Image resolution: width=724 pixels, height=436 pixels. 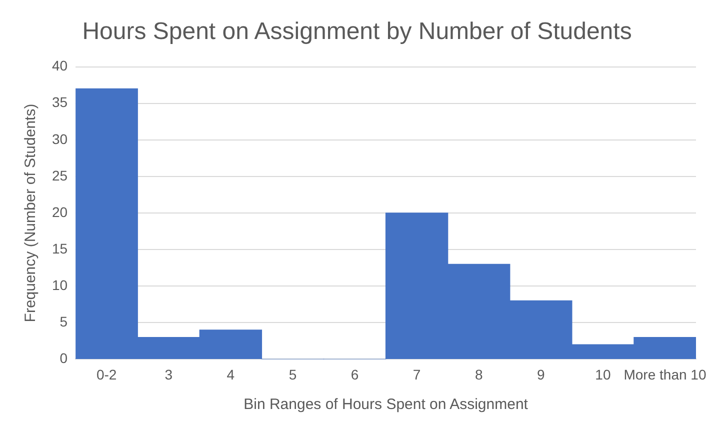 What do you see at coordinates (230, 374) in the screenshot?
I see `x-tick-label: 4` at bounding box center [230, 374].